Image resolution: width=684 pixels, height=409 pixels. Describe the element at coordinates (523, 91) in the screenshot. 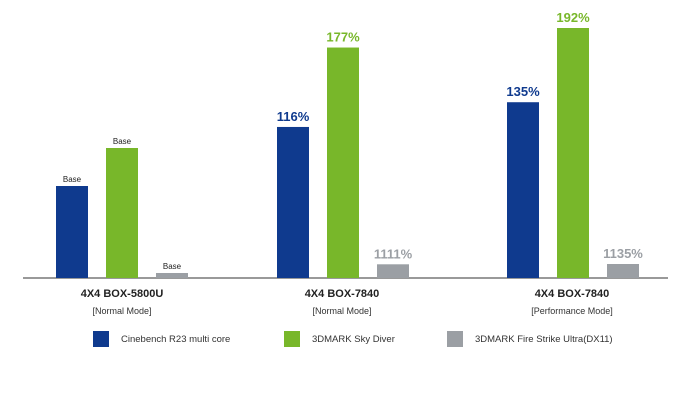

I see `data-label-cinebench-3: 135%` at that location.